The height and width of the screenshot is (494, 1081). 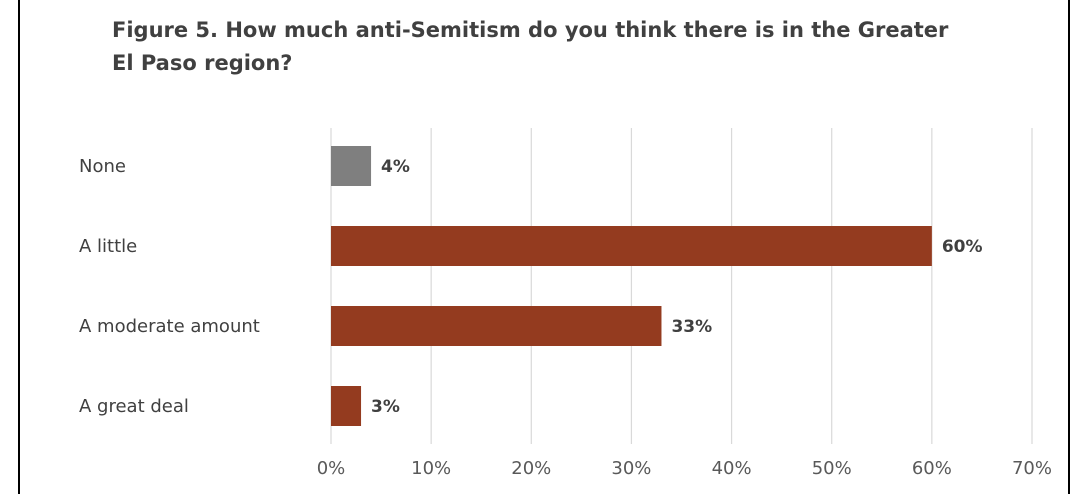 What do you see at coordinates (102, 166) in the screenshot?
I see `category-label: None` at bounding box center [102, 166].